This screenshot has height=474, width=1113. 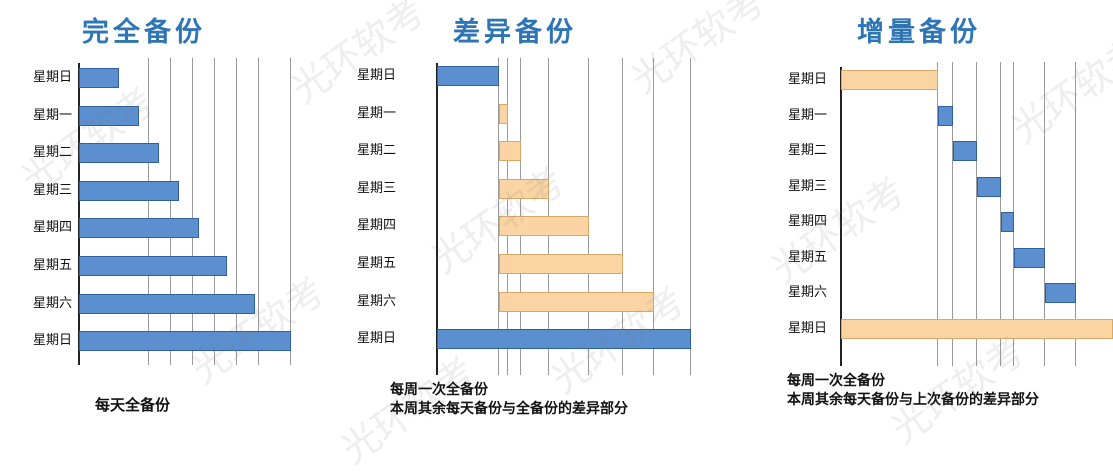 I want to click on diff-row-label: 星期六, so click(x=376, y=301).